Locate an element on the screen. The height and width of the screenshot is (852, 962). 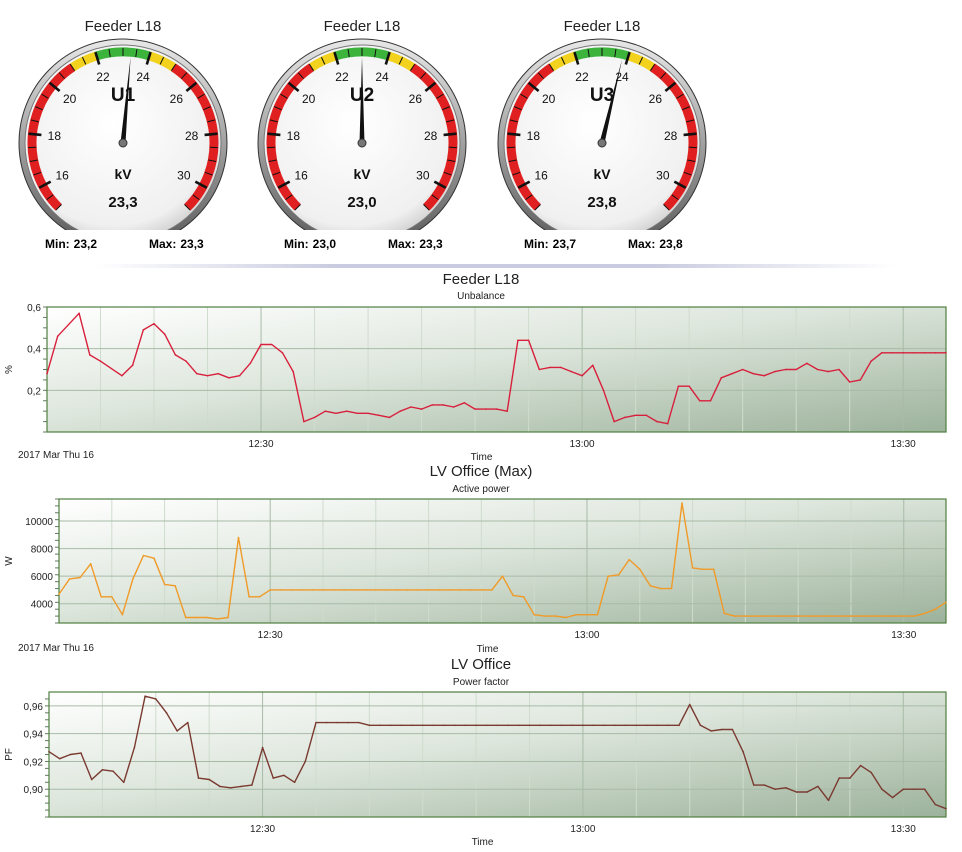
y-tick-label: 0,92 is located at coordinates (34, 762).